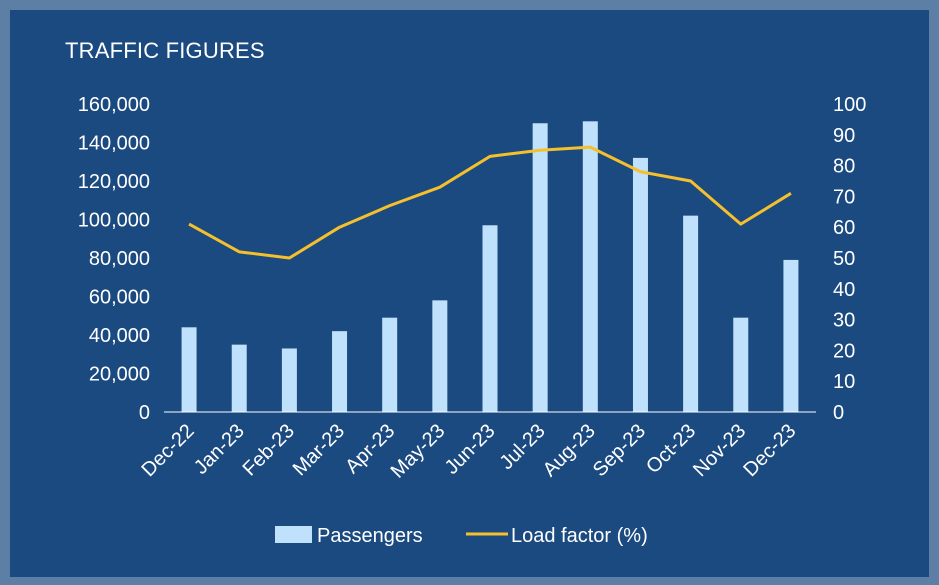 The height and width of the screenshot is (585, 939). I want to click on legend: Passengers Load factor (%), so click(461, 536).